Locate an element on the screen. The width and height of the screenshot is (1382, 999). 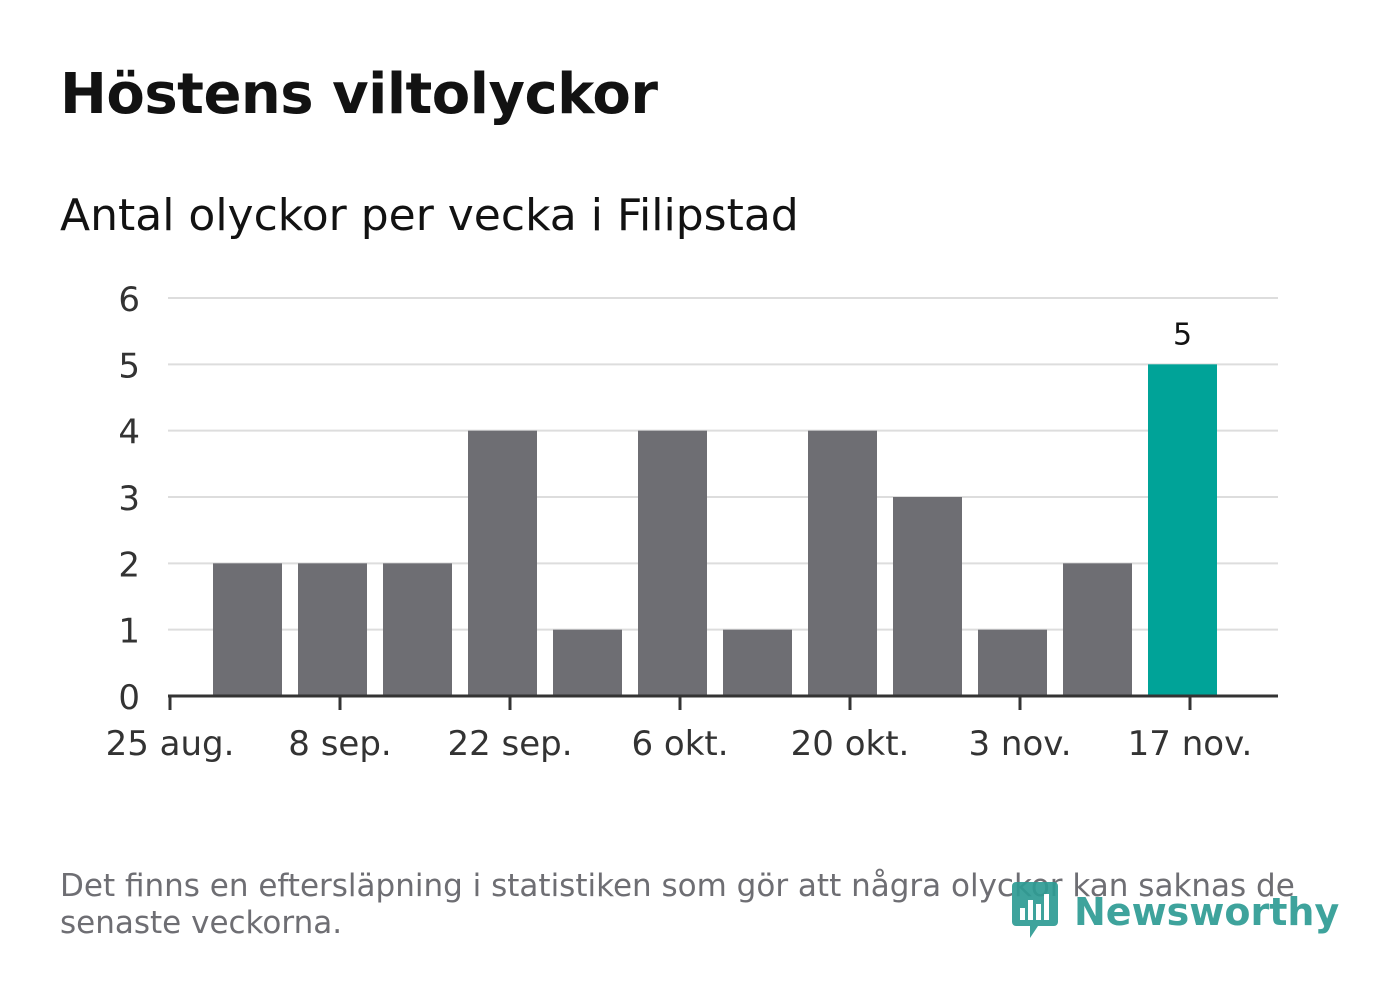
x-tick-label: 17 nov. is located at coordinates (1190, 744).